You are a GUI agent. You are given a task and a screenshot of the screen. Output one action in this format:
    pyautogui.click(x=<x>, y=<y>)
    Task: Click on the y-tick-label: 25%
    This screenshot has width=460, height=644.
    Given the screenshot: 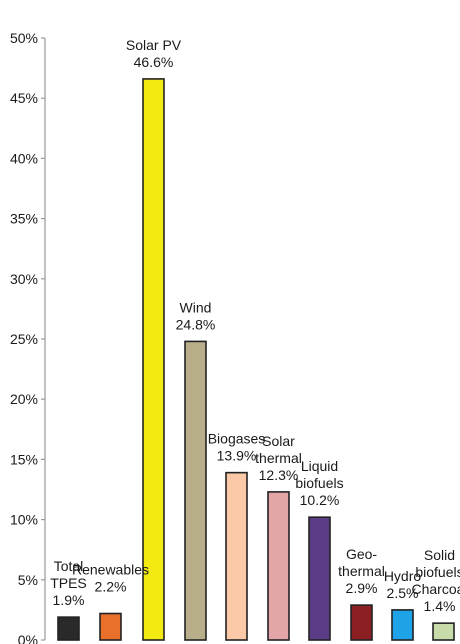 What is the action you would take?
    pyautogui.click(x=24, y=339)
    